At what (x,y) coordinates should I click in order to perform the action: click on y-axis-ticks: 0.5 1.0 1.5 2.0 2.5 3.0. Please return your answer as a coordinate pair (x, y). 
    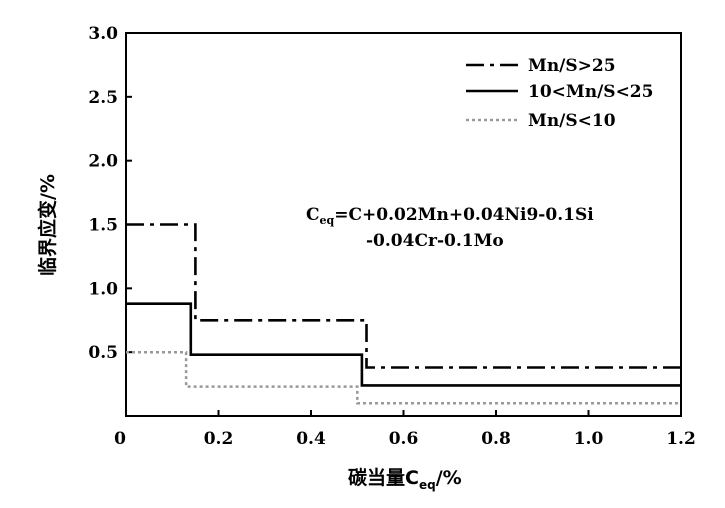
    Looking at the image, I should click on (110, 193).